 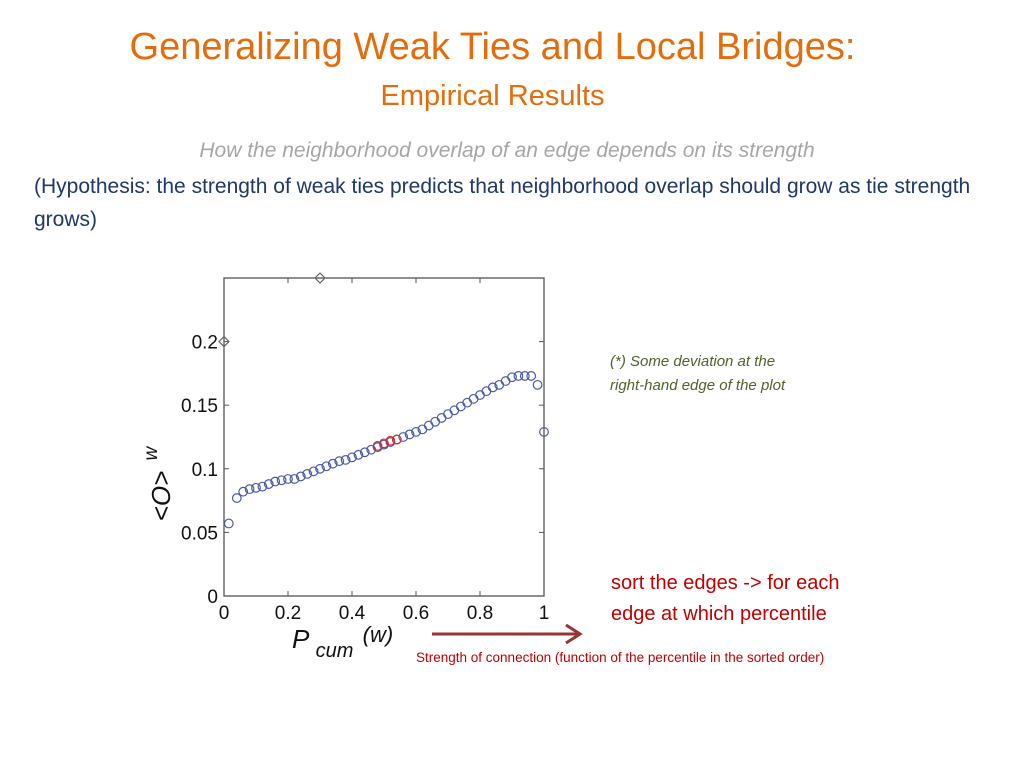 I want to click on x-tick-label: 0.2, so click(x=288, y=613).